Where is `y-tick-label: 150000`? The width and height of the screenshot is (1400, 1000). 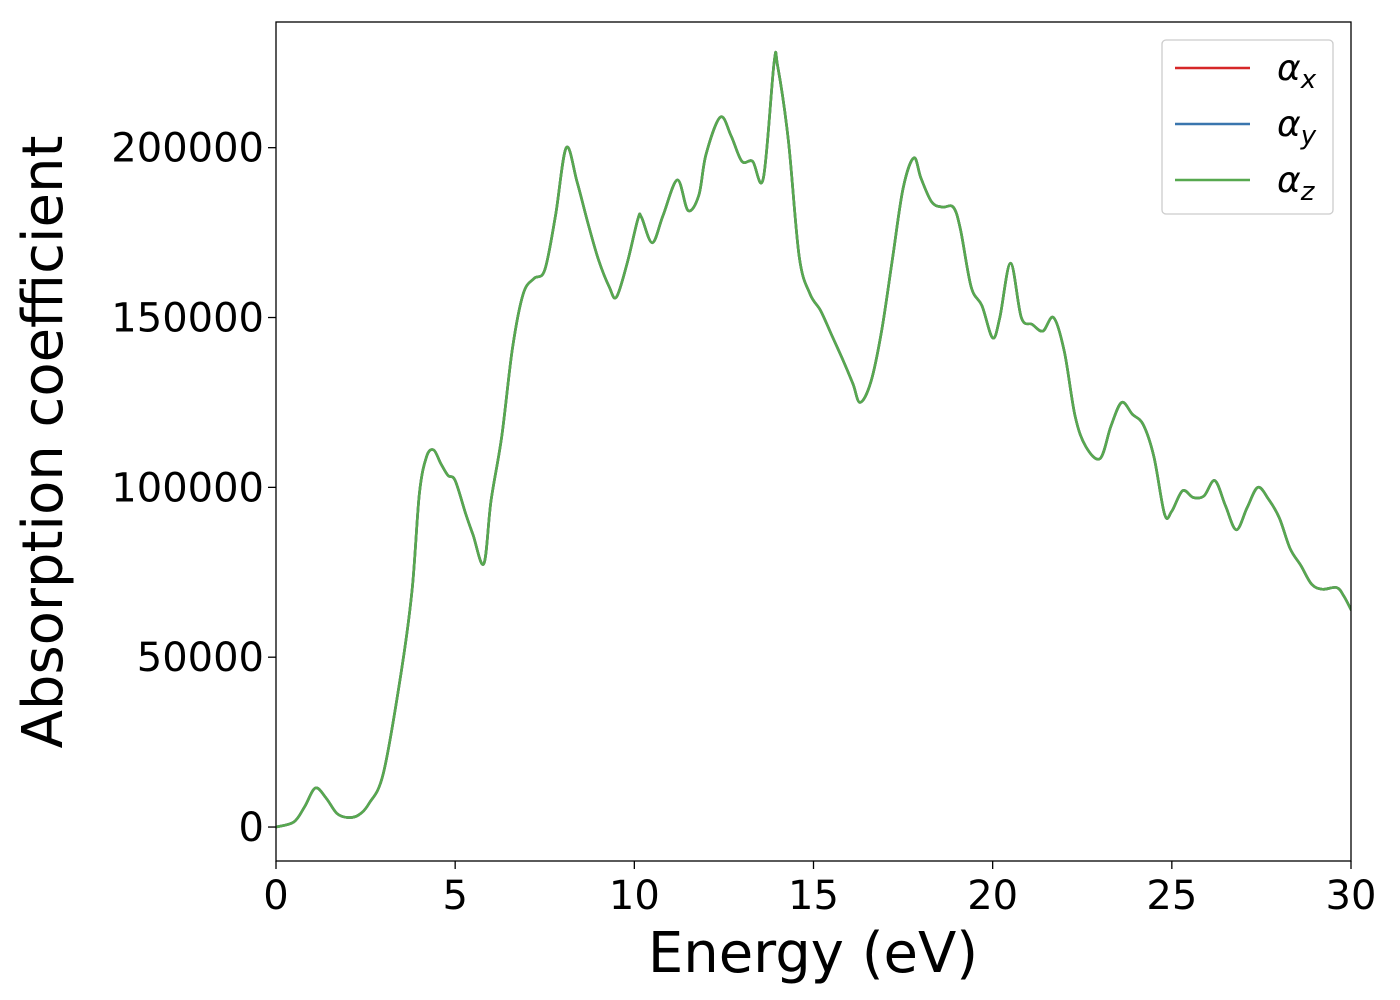 y-tick-label: 150000 is located at coordinates (187, 319).